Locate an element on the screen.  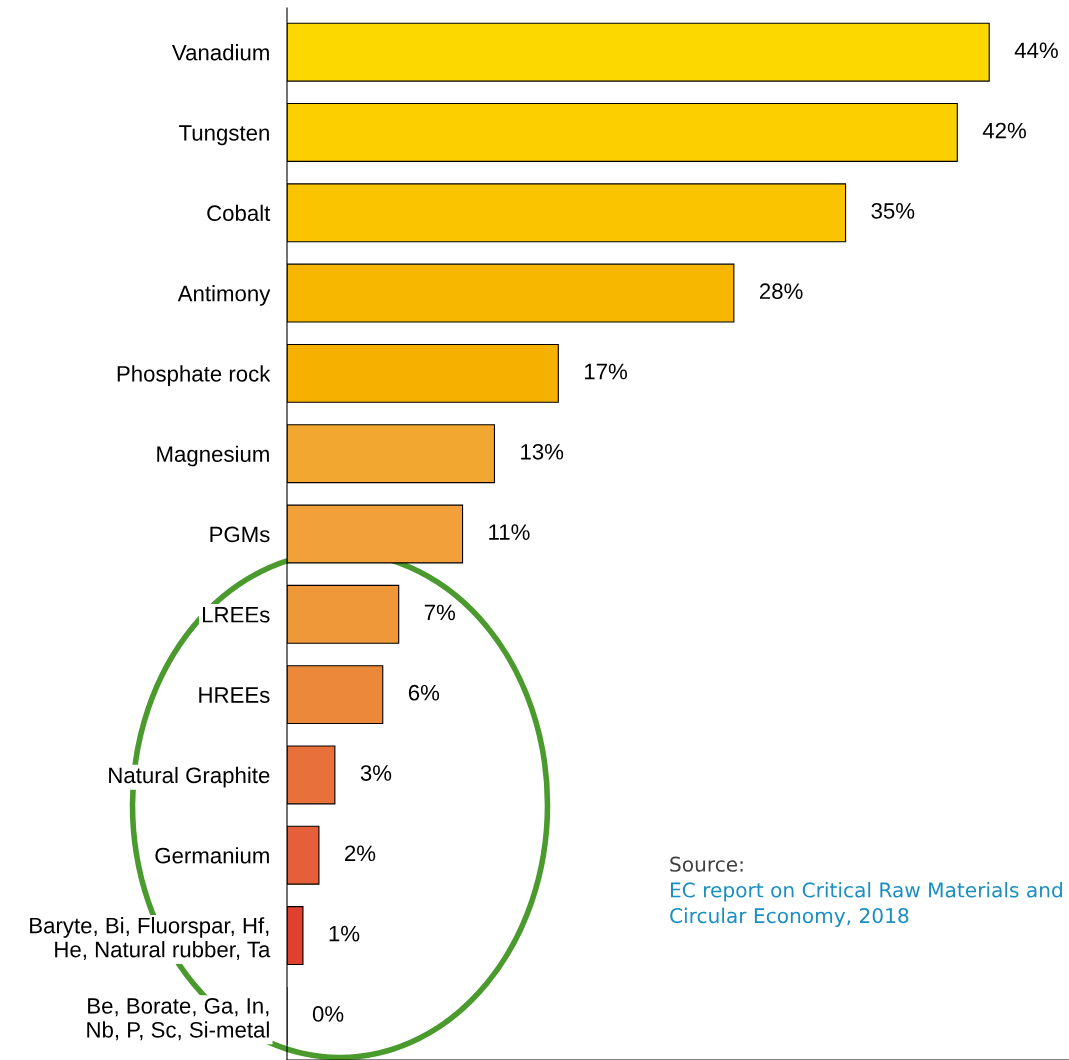
data-label: 28% is located at coordinates (781, 291).